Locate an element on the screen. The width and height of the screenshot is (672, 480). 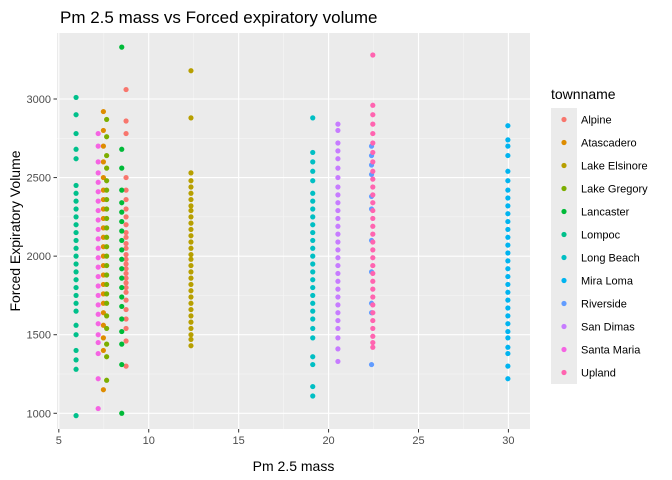
chart-title: Pm 2.5 mass vs Forced expiratory volume is located at coordinates (218, 17).